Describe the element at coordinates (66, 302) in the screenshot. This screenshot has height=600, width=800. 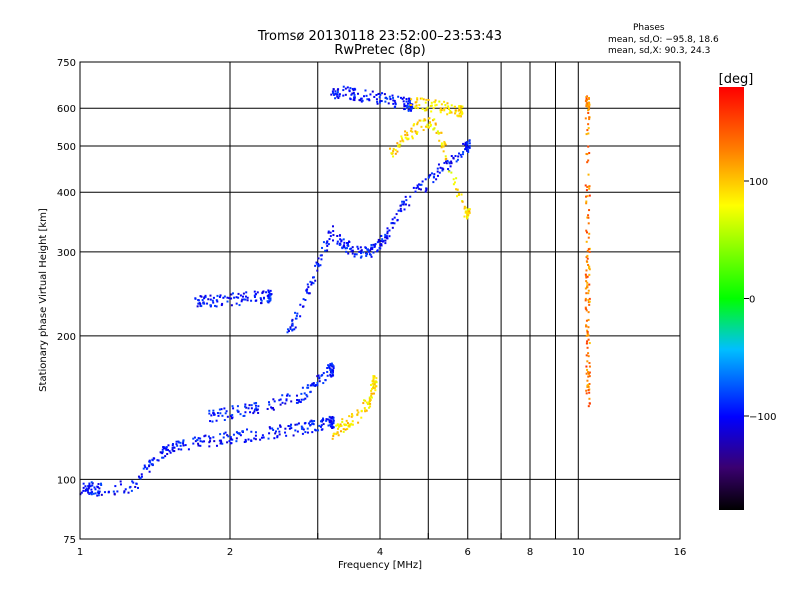
I see `y-axis-ticks: 75 100 200 300 400 500 600 750` at that location.